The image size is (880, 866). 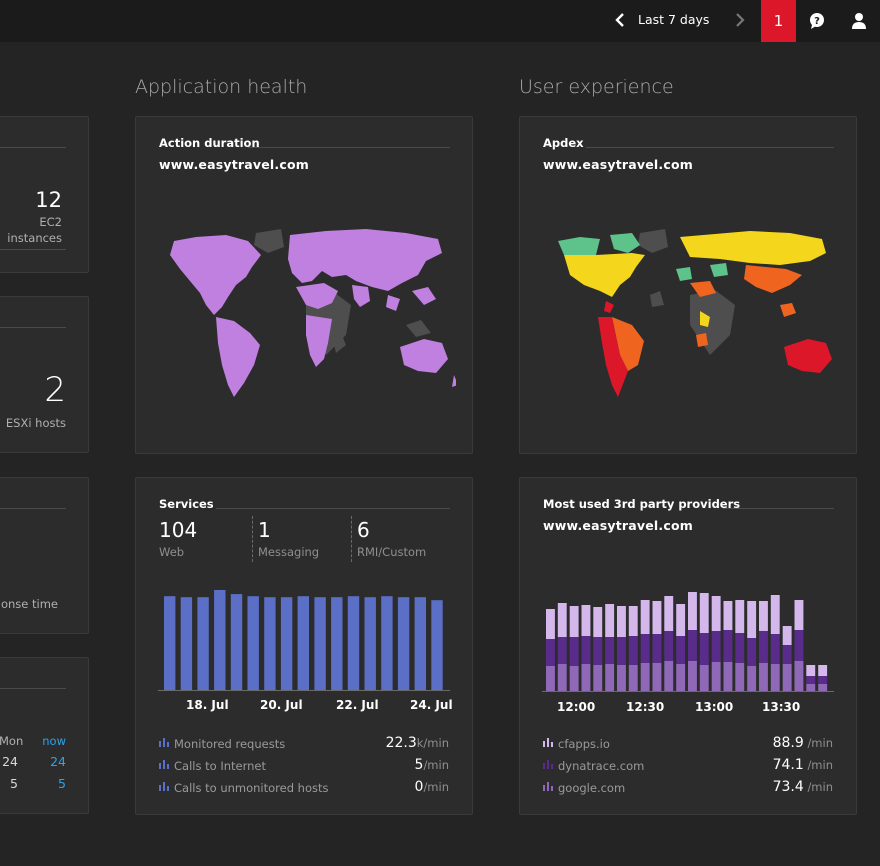 What do you see at coordinates (688, 766) in the screenshot?
I see `metric-dynatrace: dynatrace.com 74.1 /min` at bounding box center [688, 766].